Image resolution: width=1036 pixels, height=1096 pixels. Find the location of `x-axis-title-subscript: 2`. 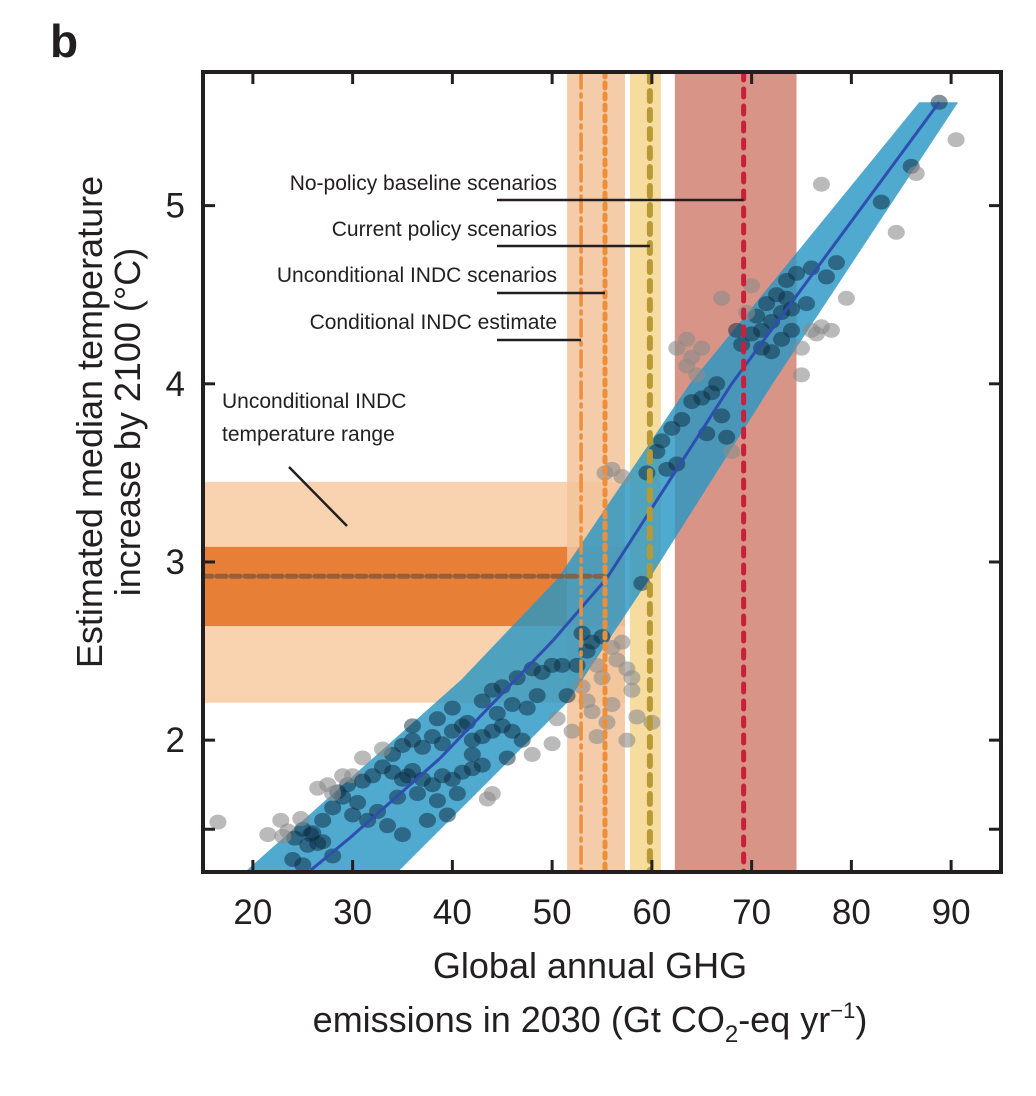

x-axis-title-subscript: 2 is located at coordinates (731, 1034).